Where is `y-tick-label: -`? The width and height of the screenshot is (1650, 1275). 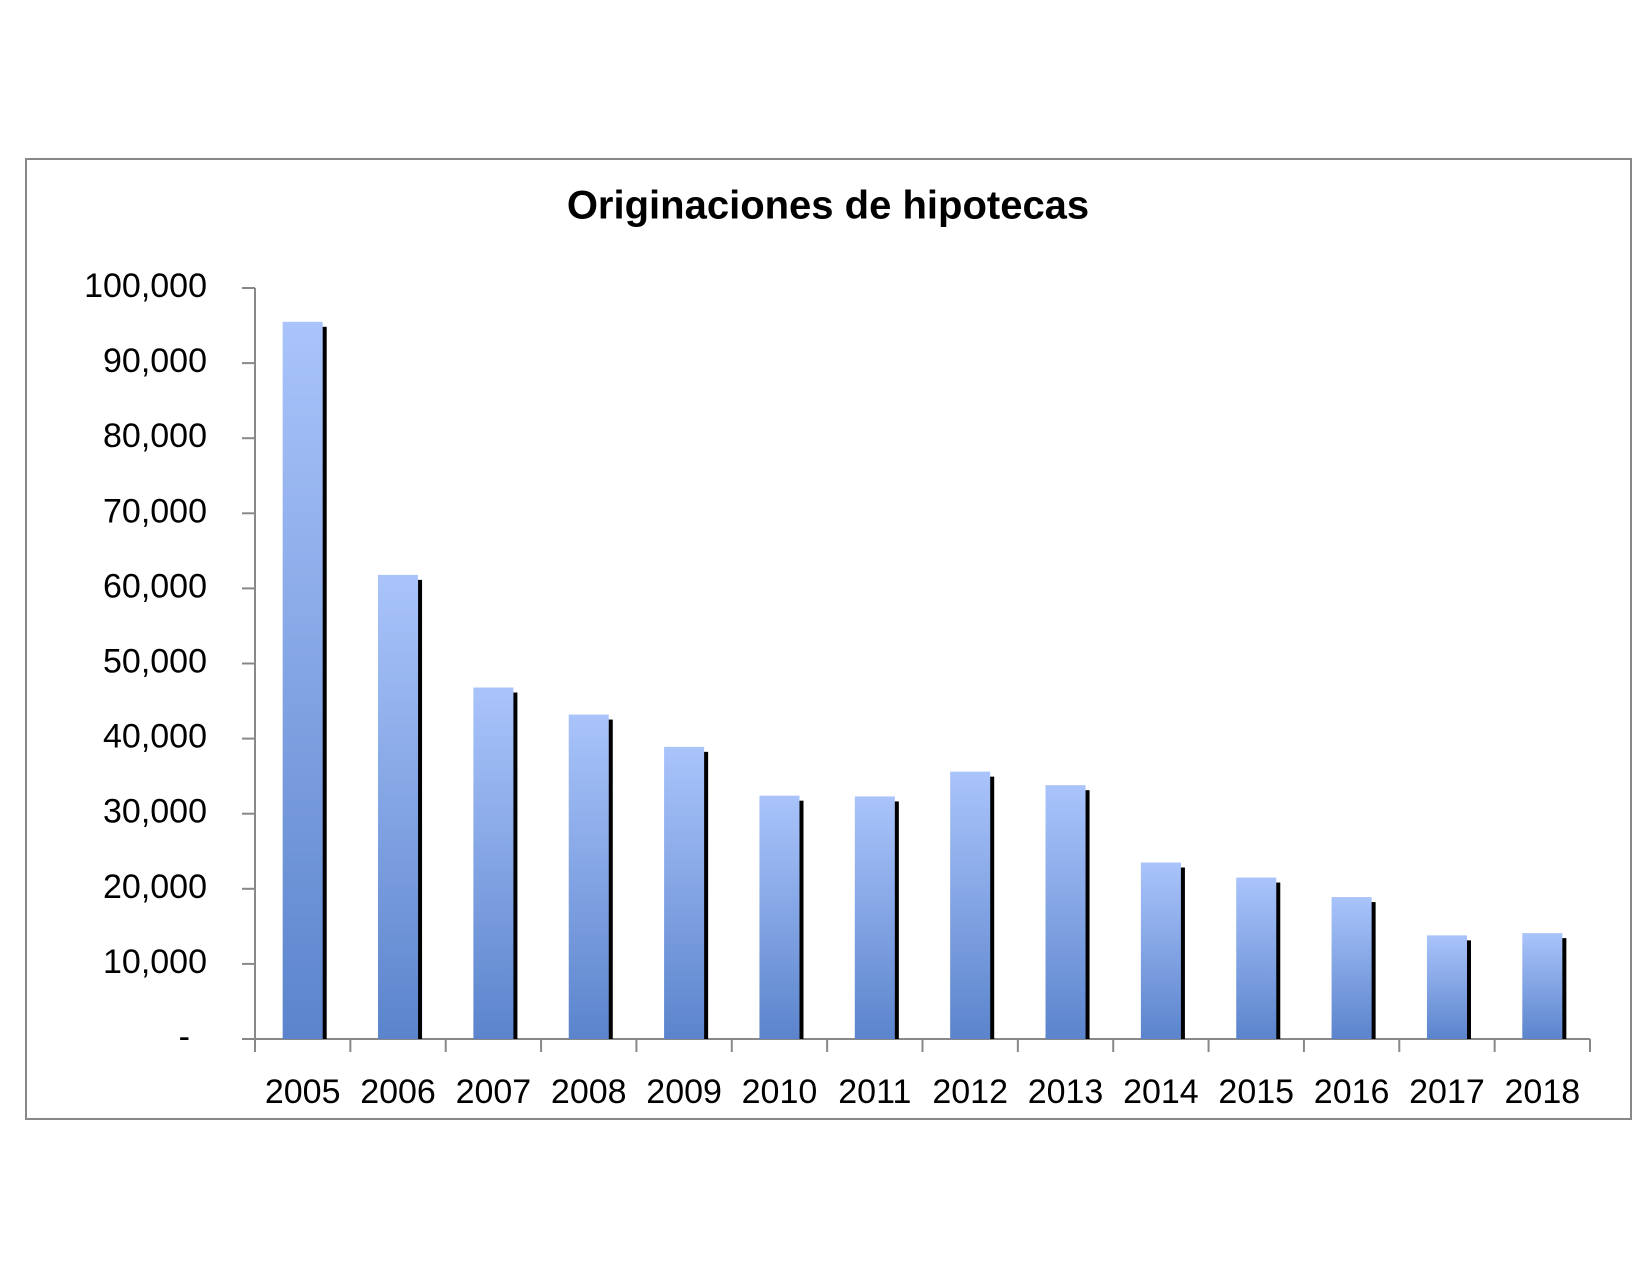
y-tick-label: - is located at coordinates (184, 1037).